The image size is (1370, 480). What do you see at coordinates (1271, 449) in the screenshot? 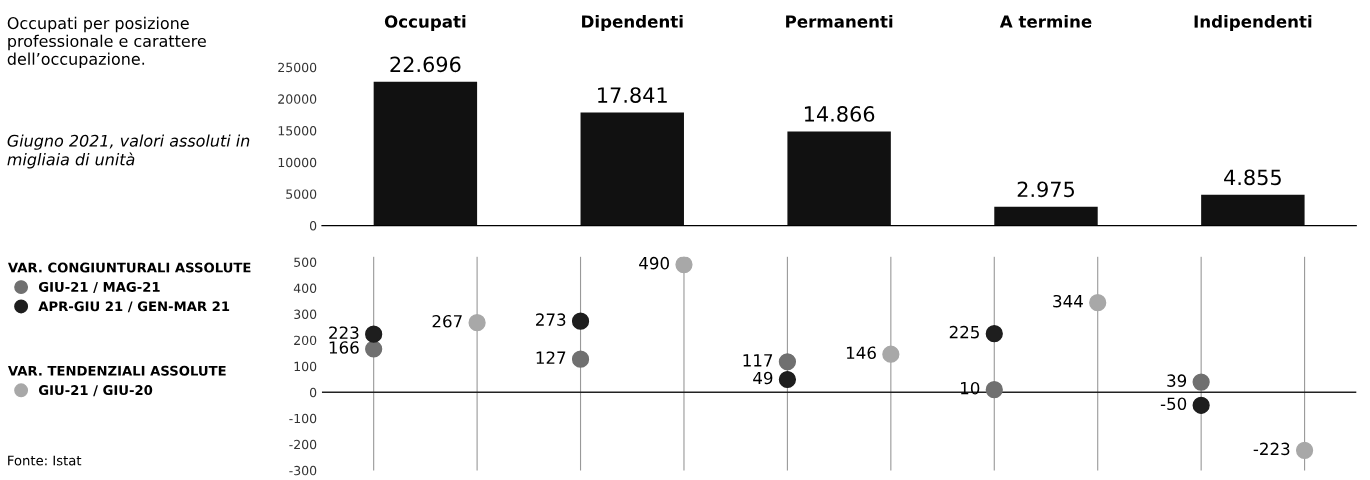
I see `data-label: -223` at bounding box center [1271, 449].